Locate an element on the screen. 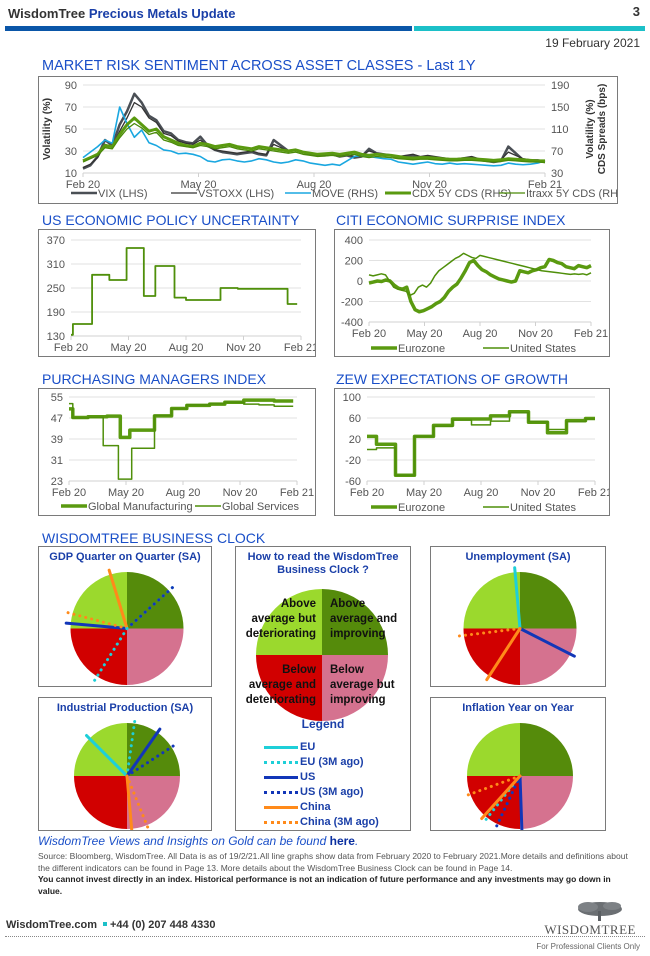 This screenshot has height=956, width=650. y-tick-label: 70 is located at coordinates (71, 108).